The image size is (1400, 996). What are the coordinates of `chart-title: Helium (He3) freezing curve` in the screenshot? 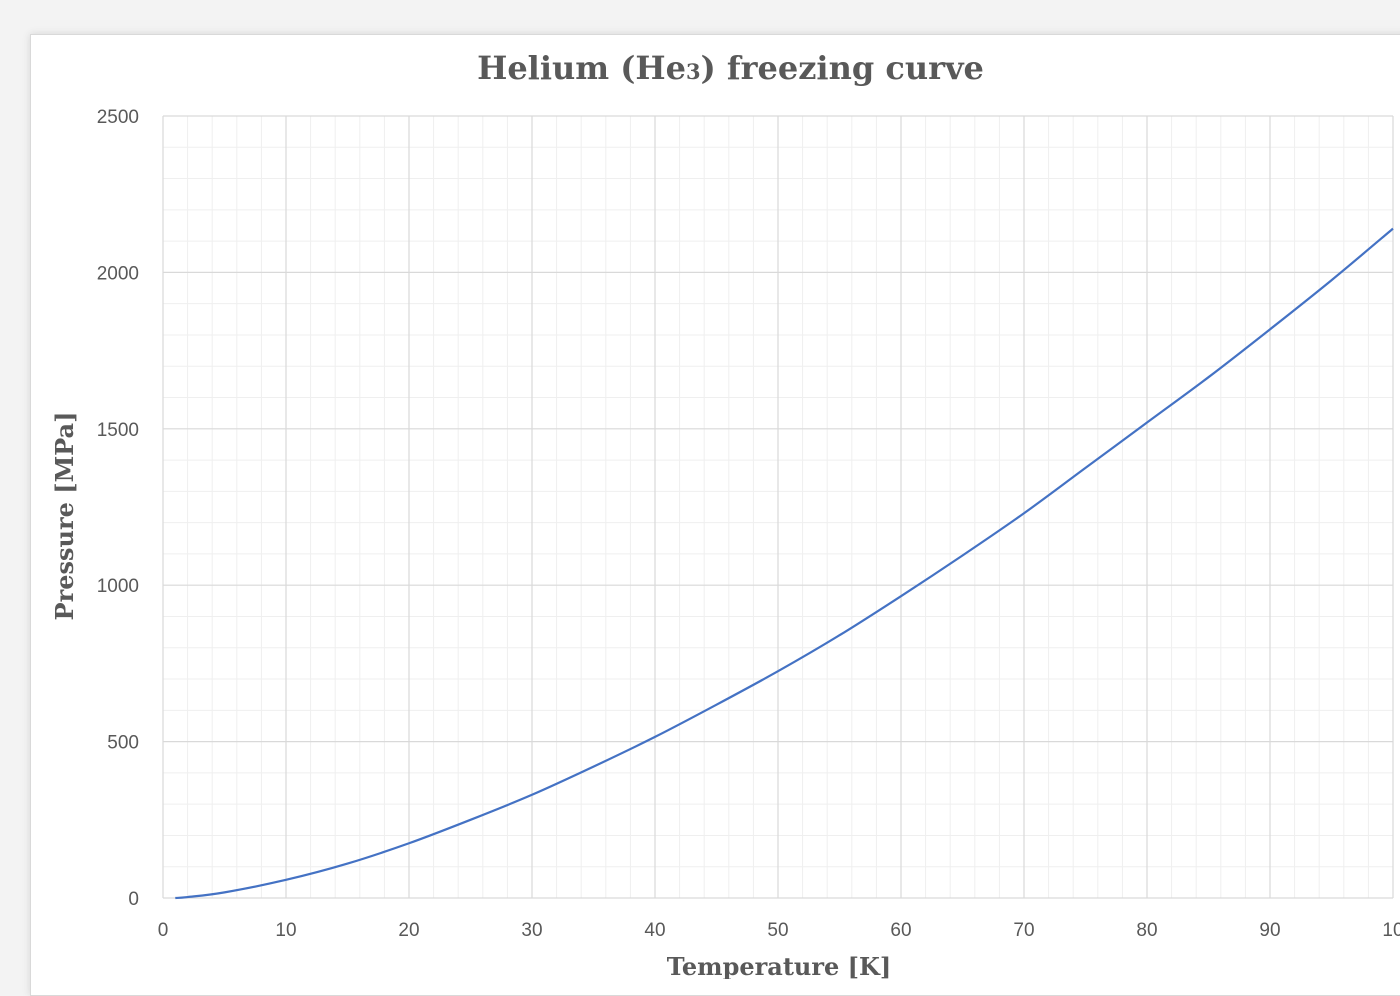 It's located at (700, 68).